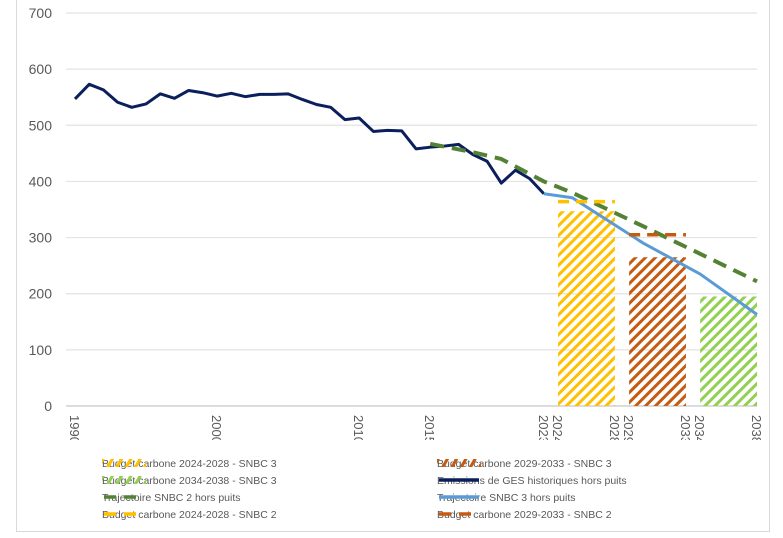 The height and width of the screenshot is (538, 783). Describe the element at coordinates (543, 427) in the screenshot. I see `x-tick-label: 2023` at that location.